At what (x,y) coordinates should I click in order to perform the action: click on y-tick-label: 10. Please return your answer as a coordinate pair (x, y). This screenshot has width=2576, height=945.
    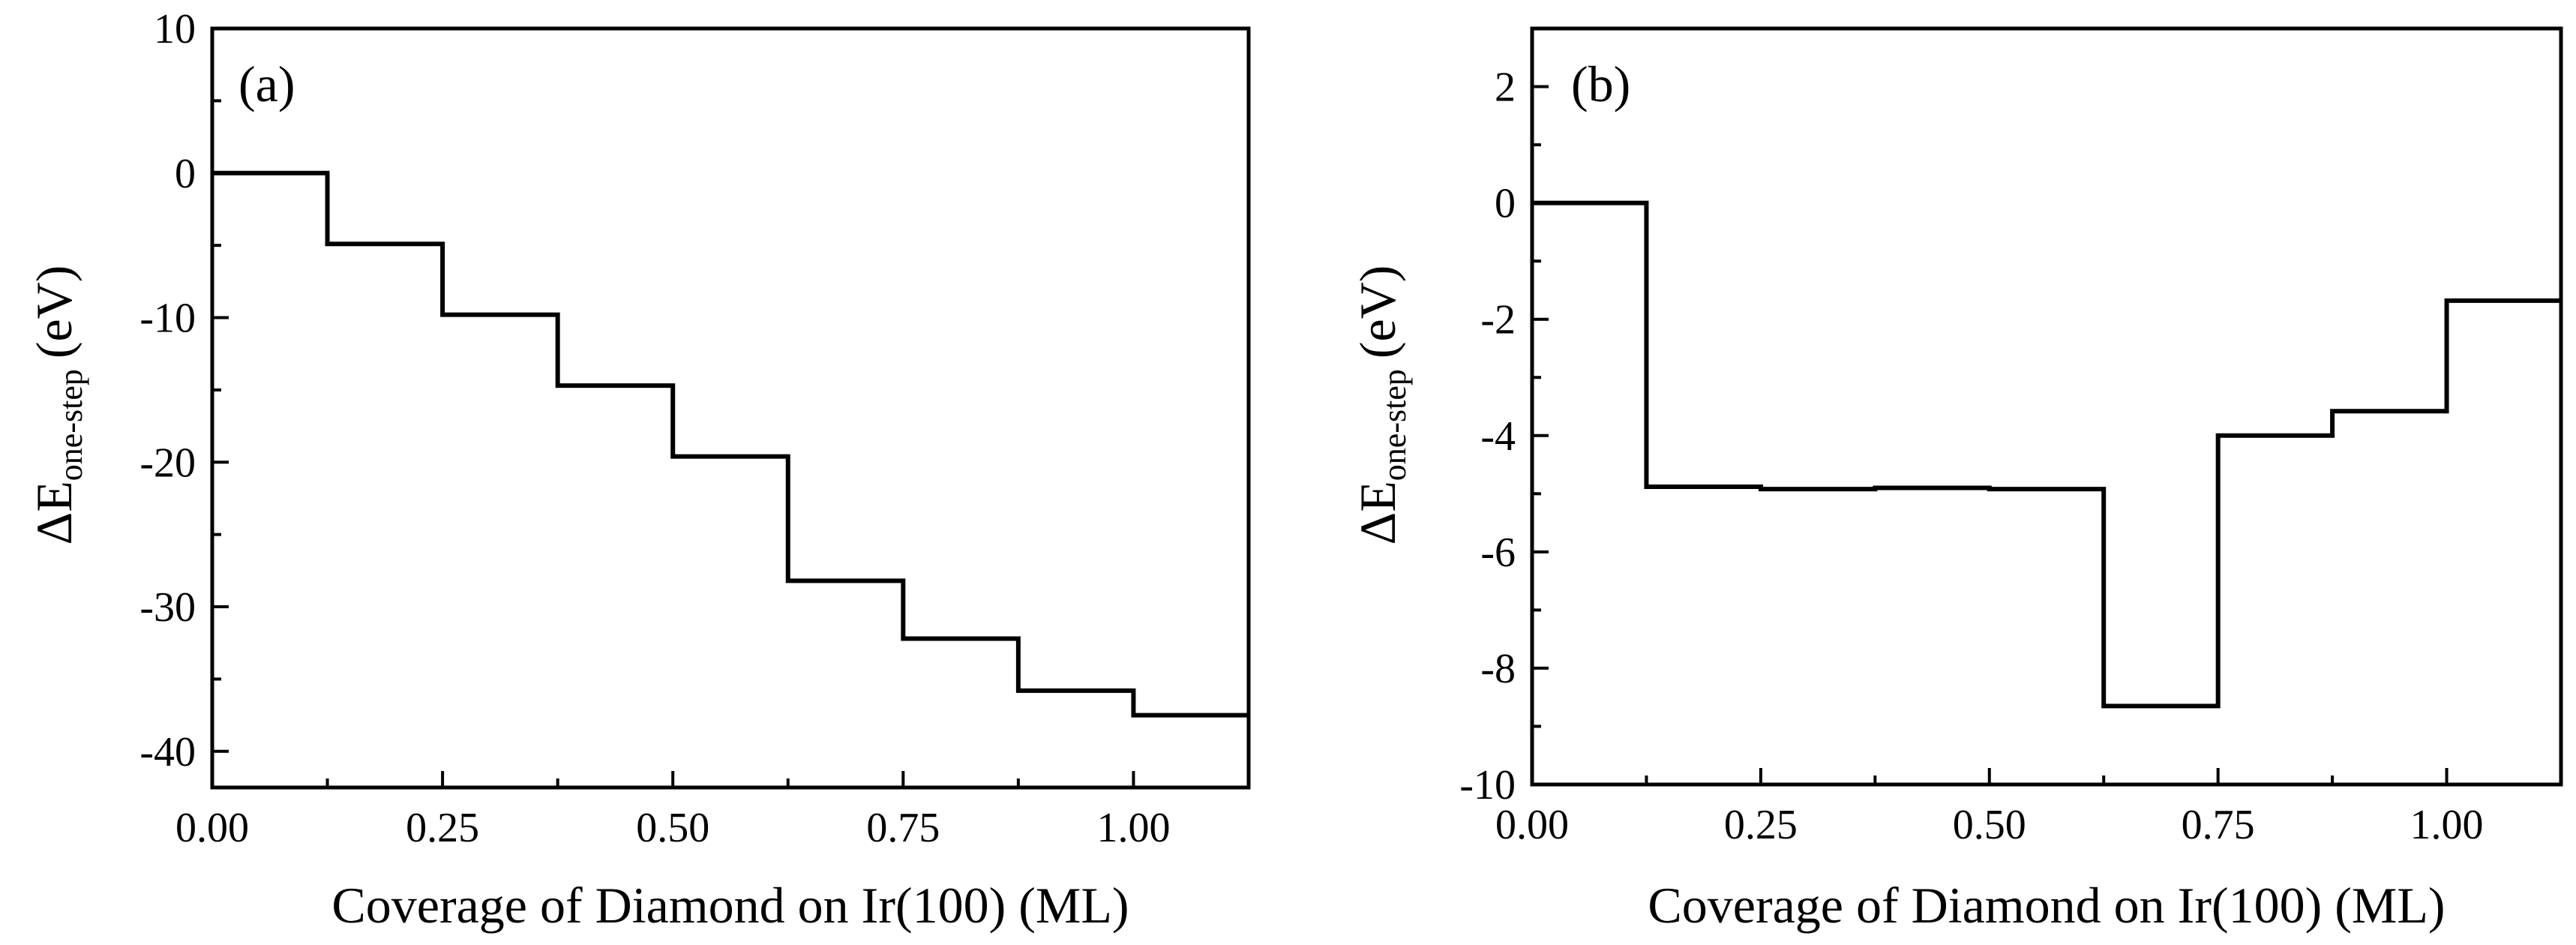
    Looking at the image, I should click on (175, 29).